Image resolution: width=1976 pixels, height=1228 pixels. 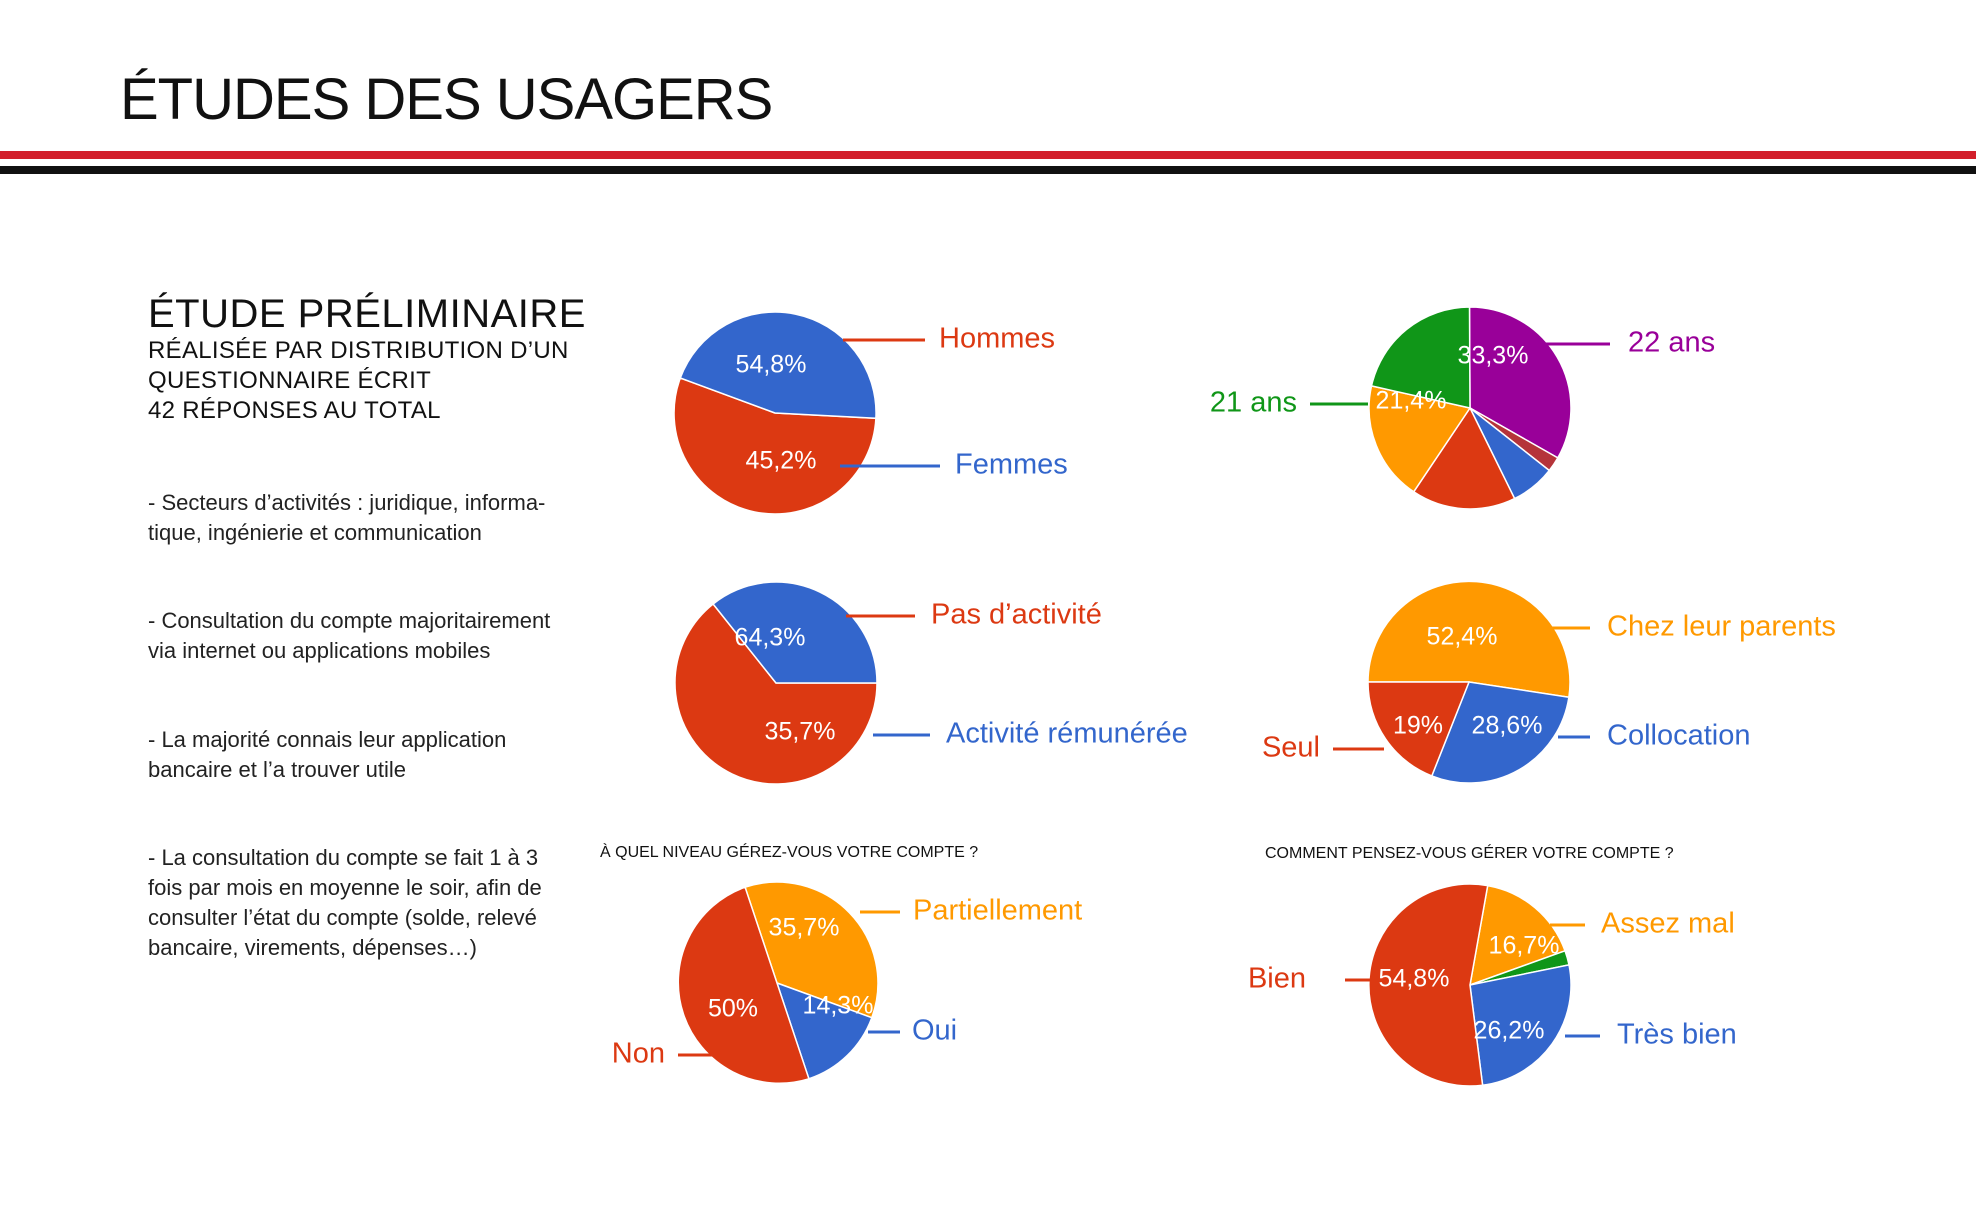 What do you see at coordinates (1291, 748) in the screenshot?
I see `slice-category-label: Seul` at bounding box center [1291, 748].